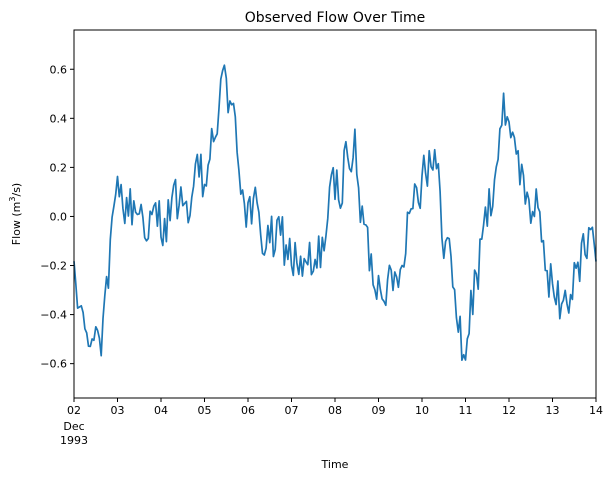 Image resolution: width=613 pixels, height=479 pixels. What do you see at coordinates (12, 199) in the screenshot?
I see `y-axis-label-superscript: 3` at bounding box center [12, 199].